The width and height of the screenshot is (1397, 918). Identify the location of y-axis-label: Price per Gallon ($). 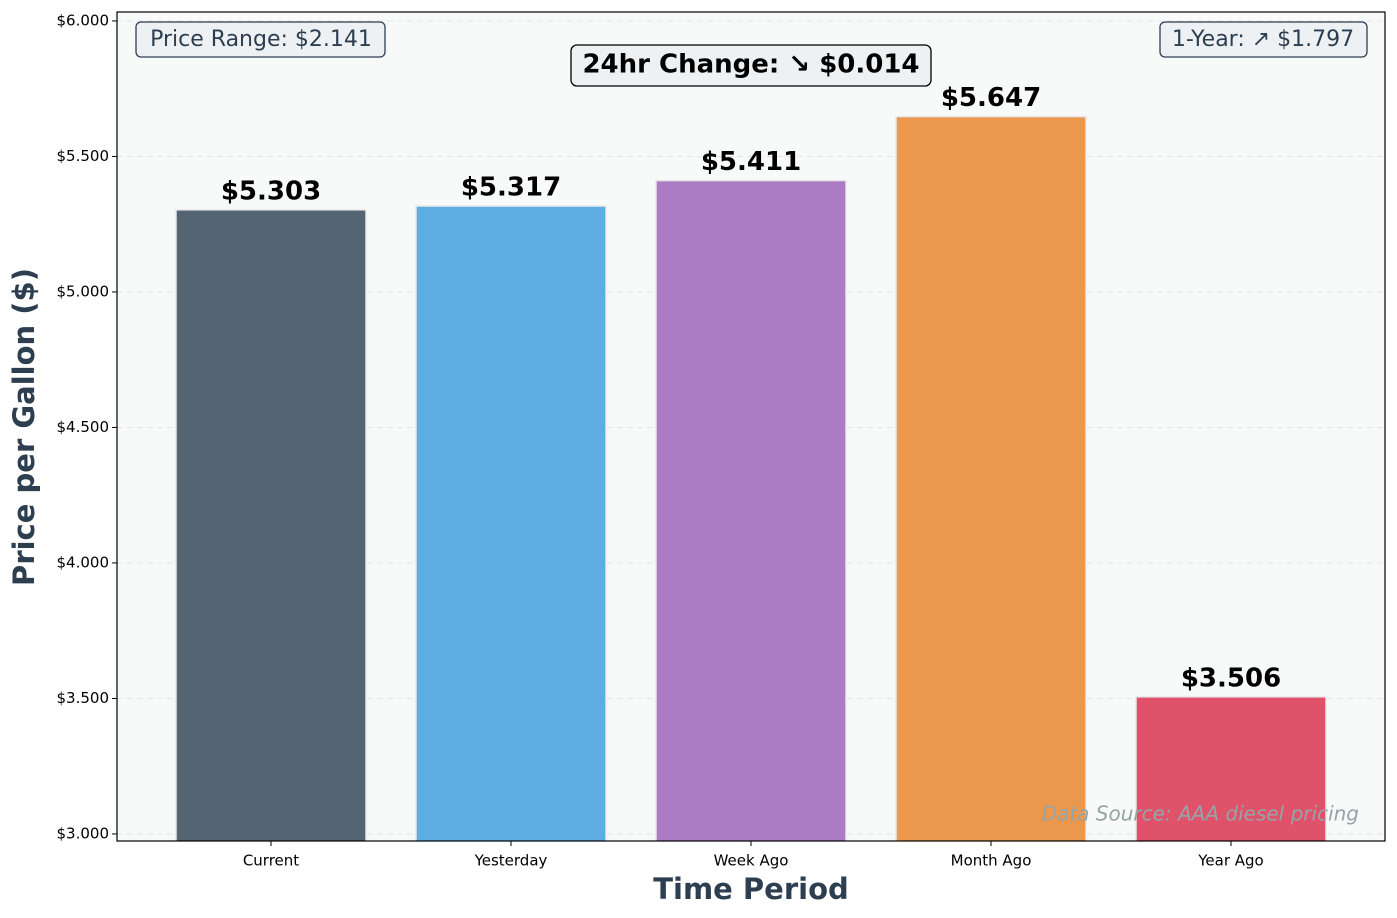
(24, 427).